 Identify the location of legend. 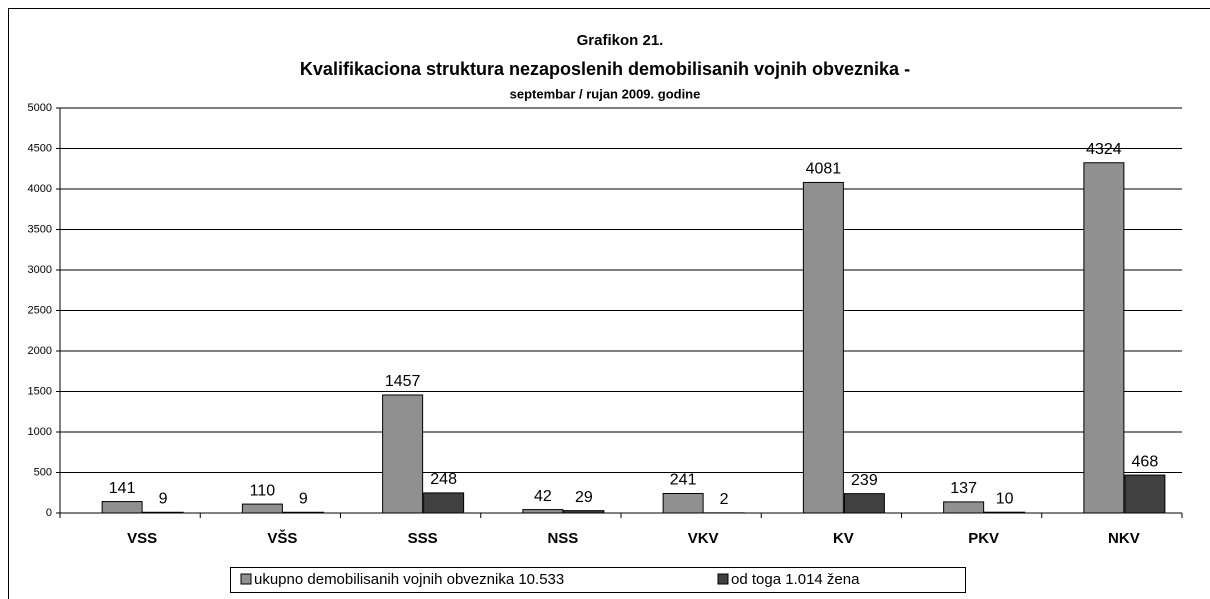
(598, 580).